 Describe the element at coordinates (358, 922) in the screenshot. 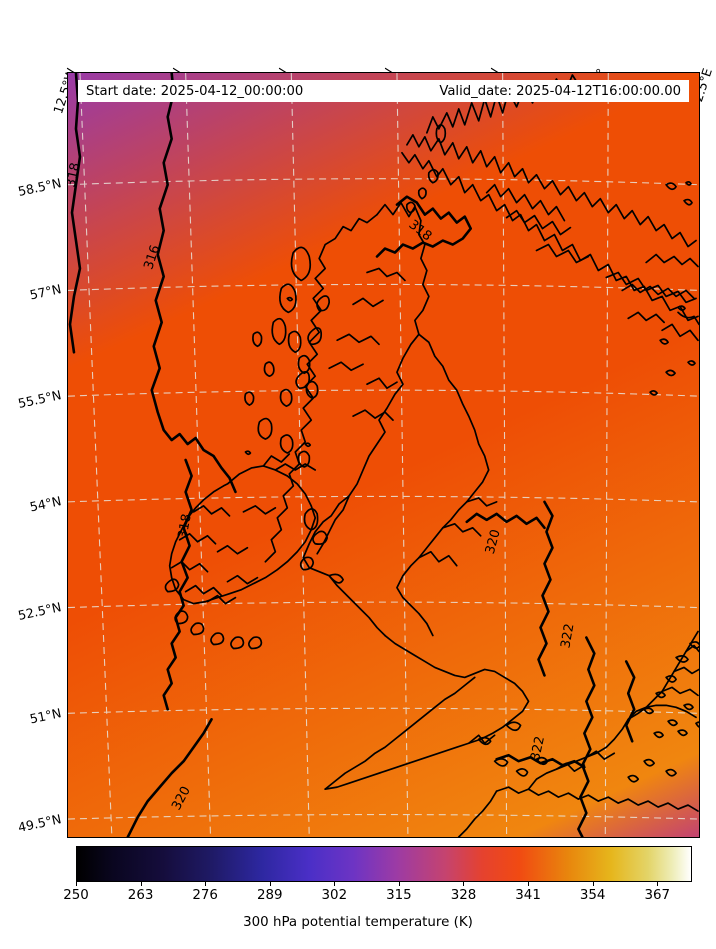

I see `colorbar-title: 300 hPa potential temperature (K)` at that location.